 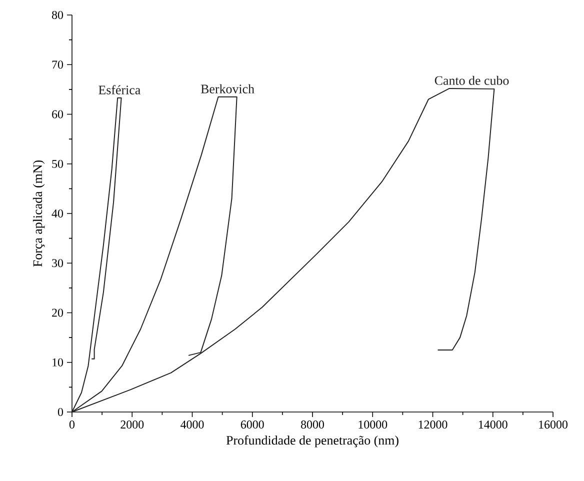 I want to click on y-tick-label: 0, so click(x=61, y=412).